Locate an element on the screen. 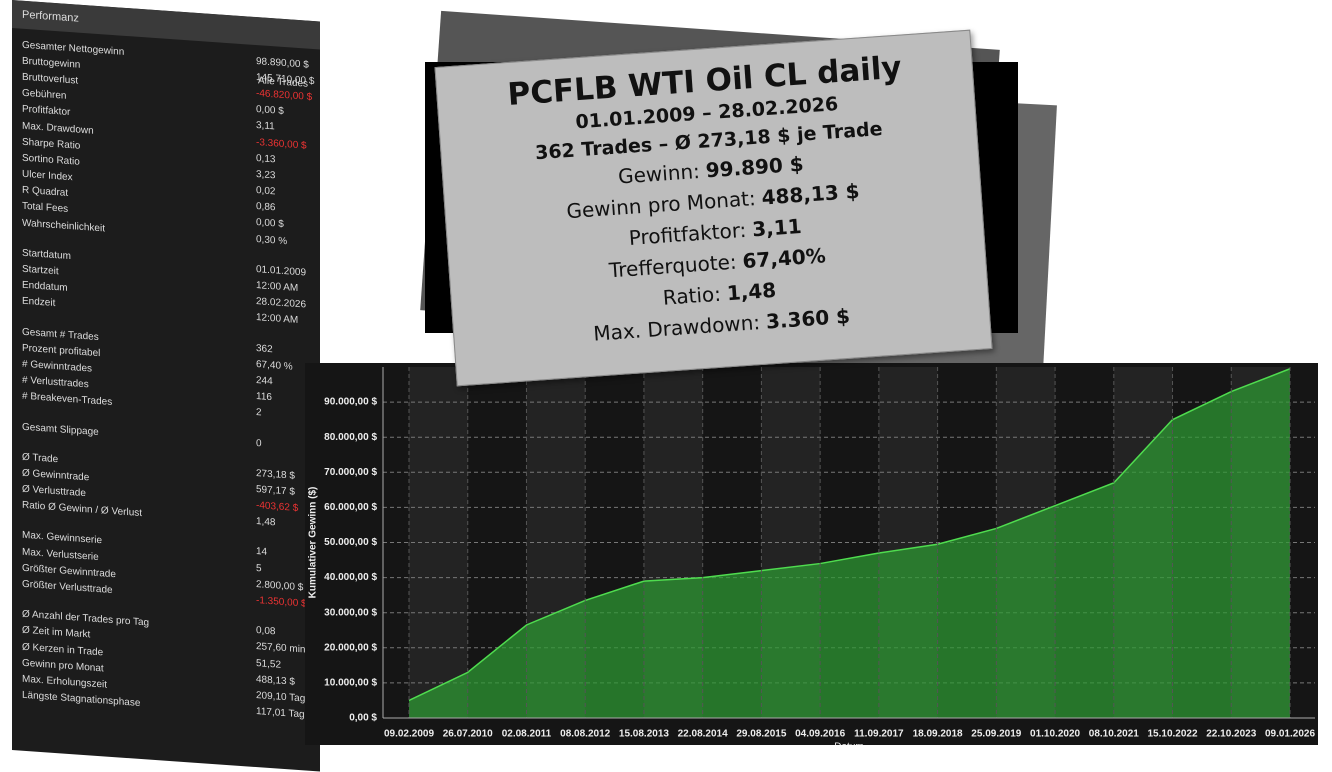 The image size is (1332, 772). stat-value: 2 is located at coordinates (259, 413).